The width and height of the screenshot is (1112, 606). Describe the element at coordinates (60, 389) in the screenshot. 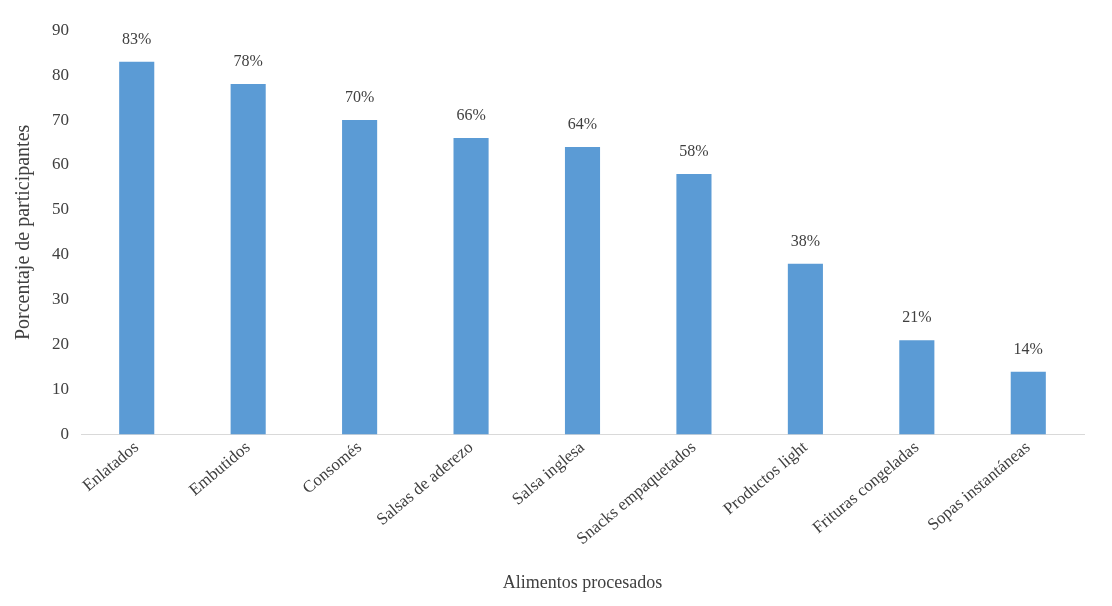

I see `y-tick-label: 10` at that location.